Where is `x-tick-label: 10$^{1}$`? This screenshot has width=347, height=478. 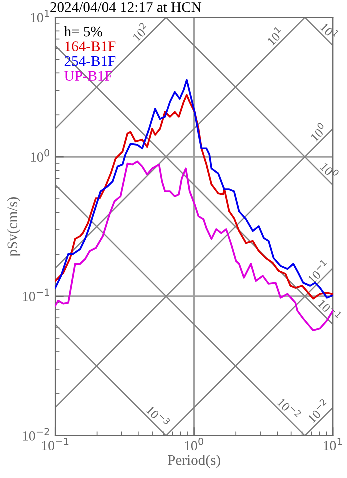 x-tick-label: 10$^{1}$ is located at coordinates (333, 444).